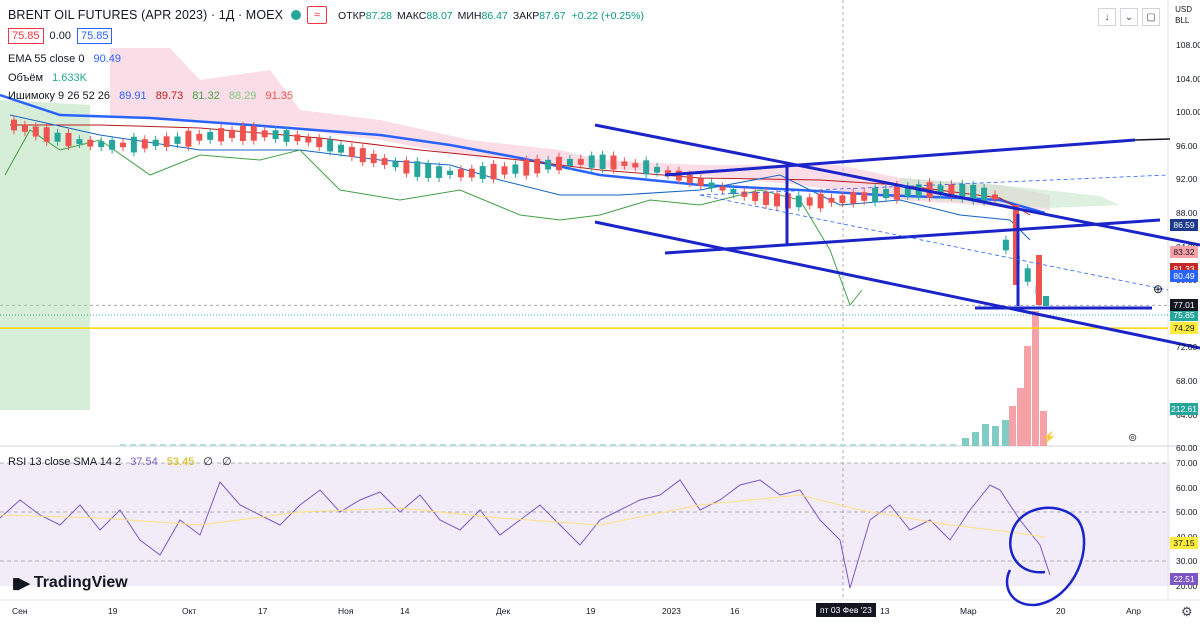 The width and height of the screenshot is (1200, 625). I want to click on ichimoku-value-lagging: 81.32, so click(206, 96).